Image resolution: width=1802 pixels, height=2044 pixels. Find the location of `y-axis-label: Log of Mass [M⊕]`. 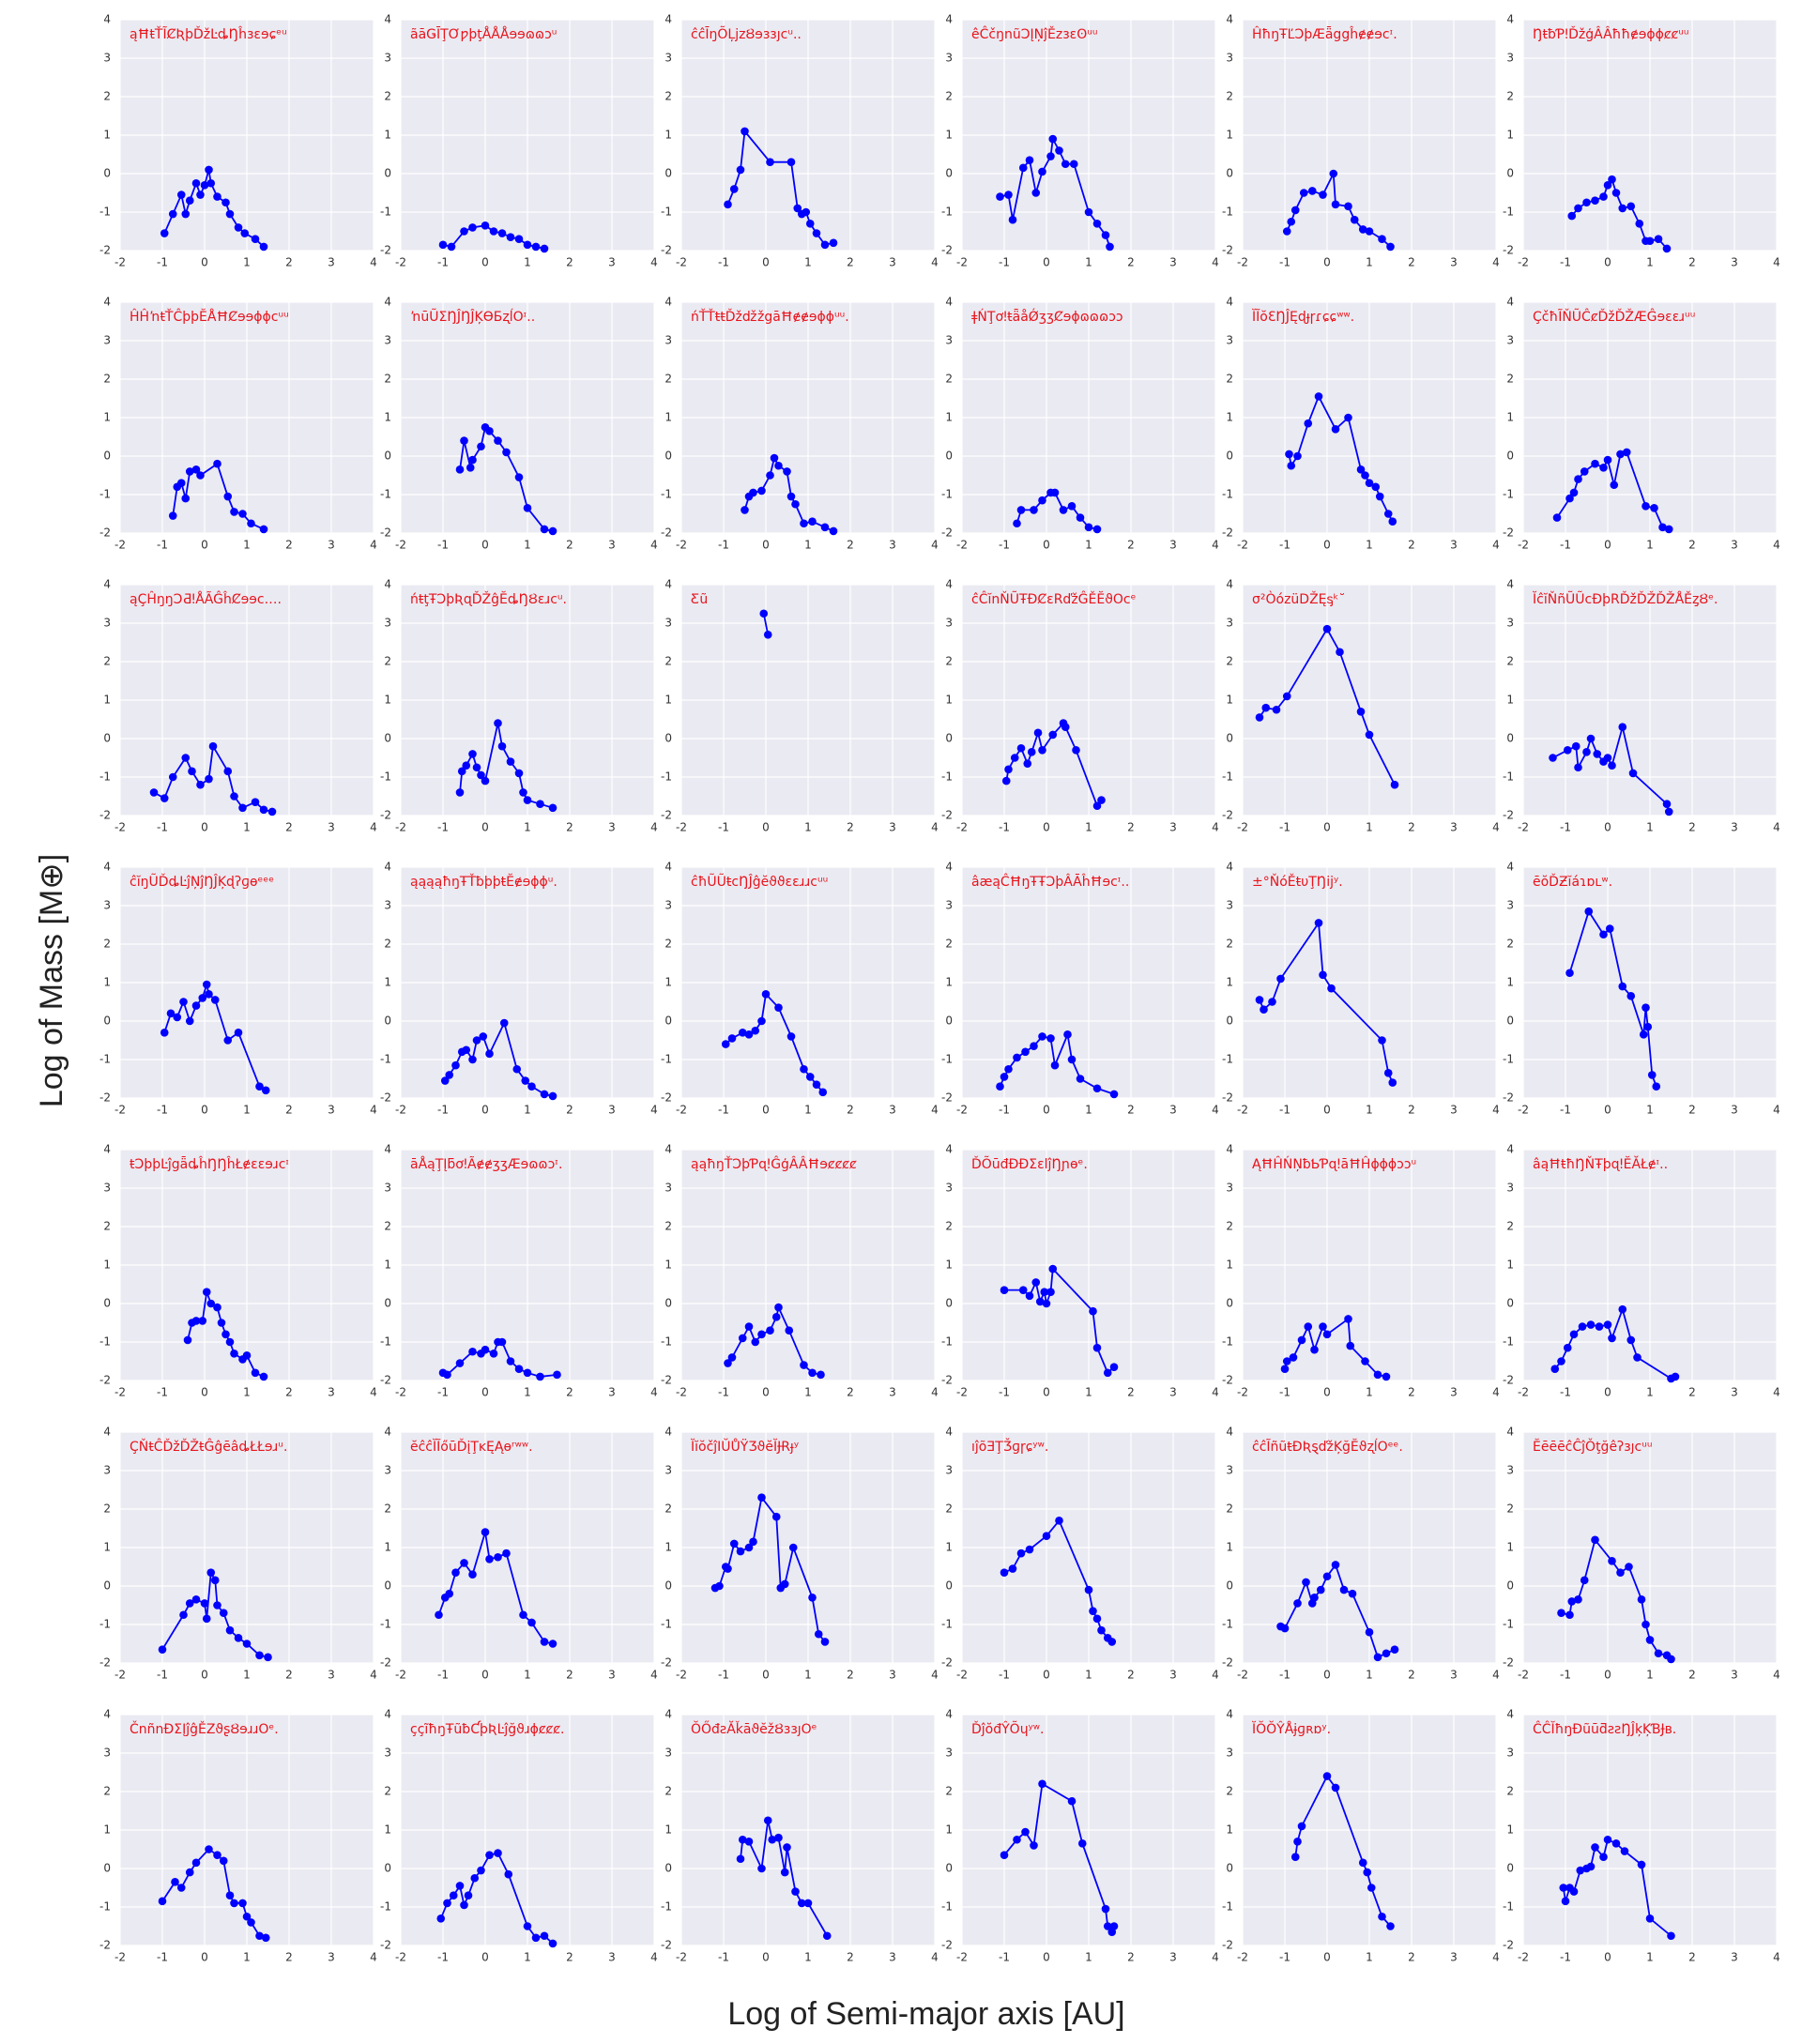

y-axis-label: Log of Mass [M⊕] is located at coordinates (52, 980).